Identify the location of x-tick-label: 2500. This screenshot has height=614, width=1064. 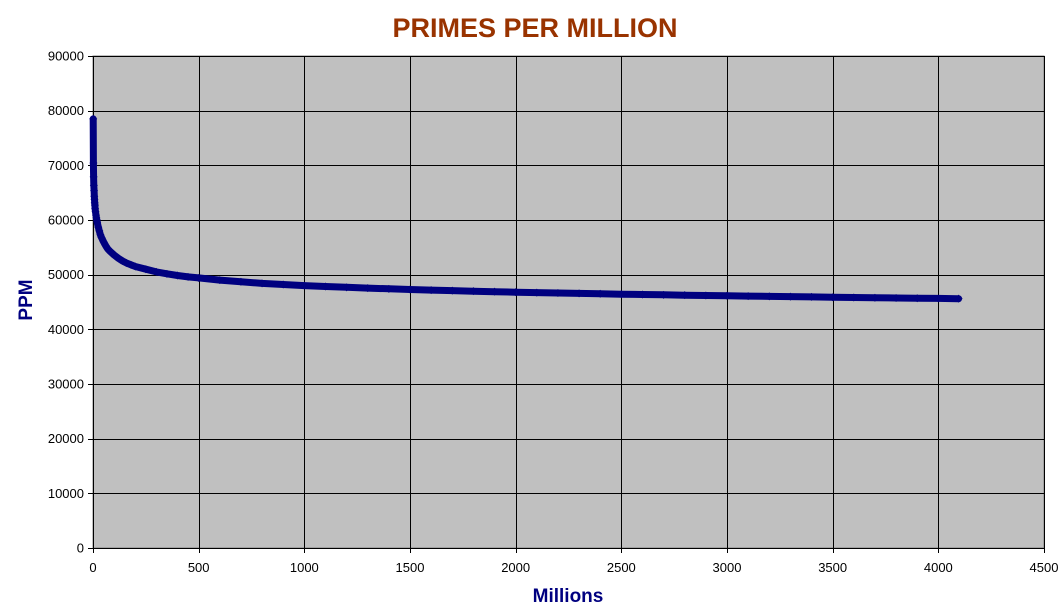
(621, 567).